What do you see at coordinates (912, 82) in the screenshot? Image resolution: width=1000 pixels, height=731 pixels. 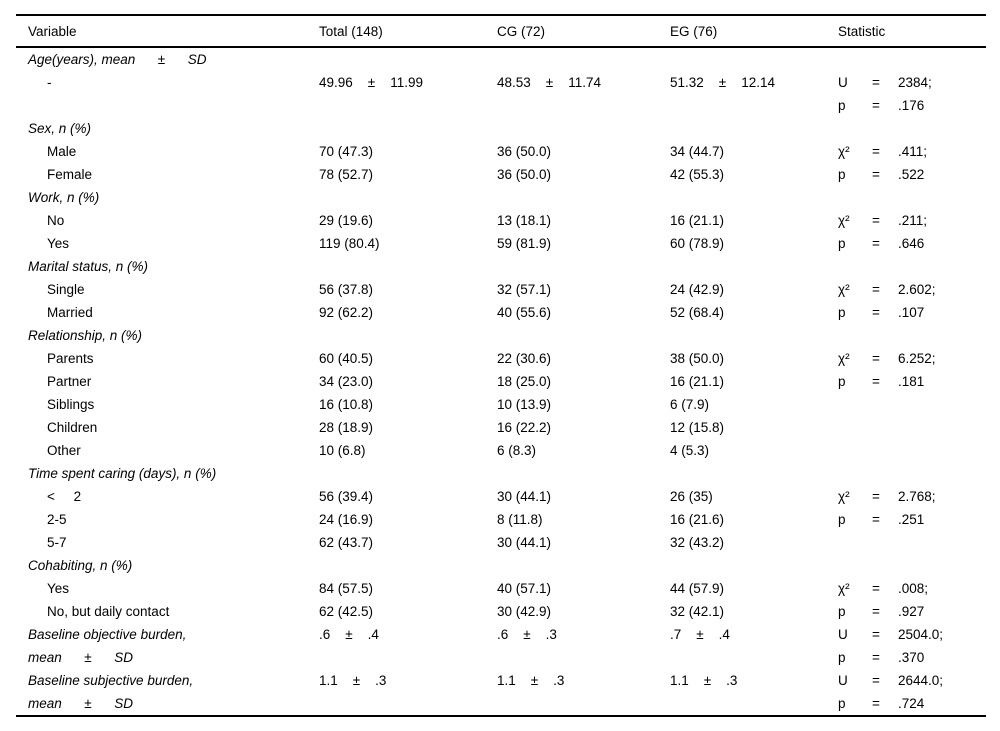 I see `statistic-cell: U = 2384;` at bounding box center [912, 82].